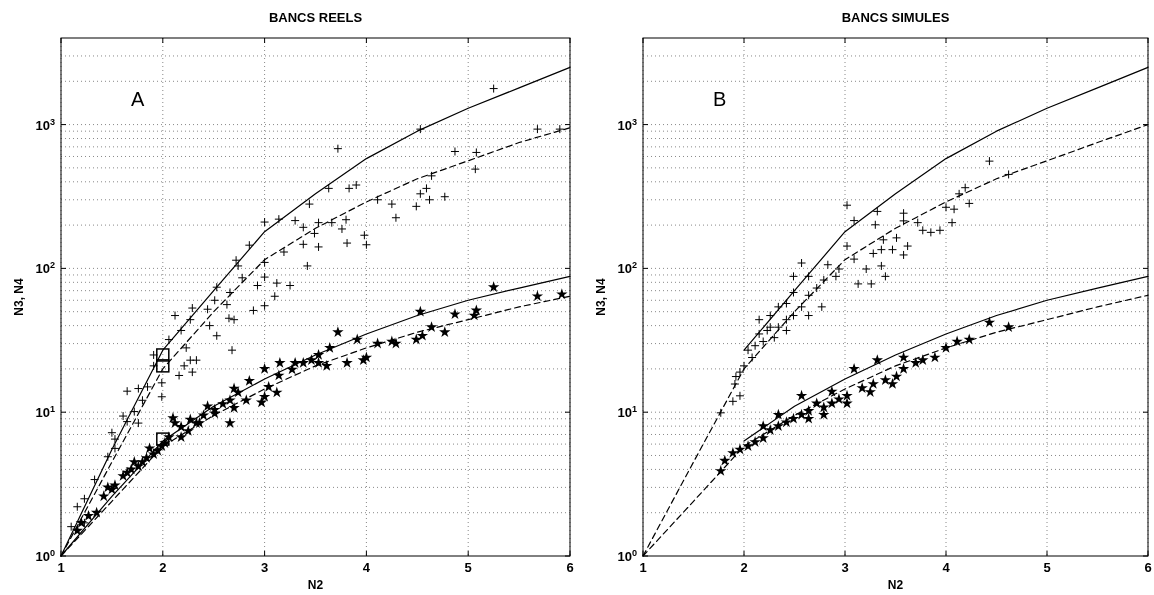  What do you see at coordinates (315, 17) in the screenshot?
I see `chart-title: BANCS REELS` at bounding box center [315, 17].